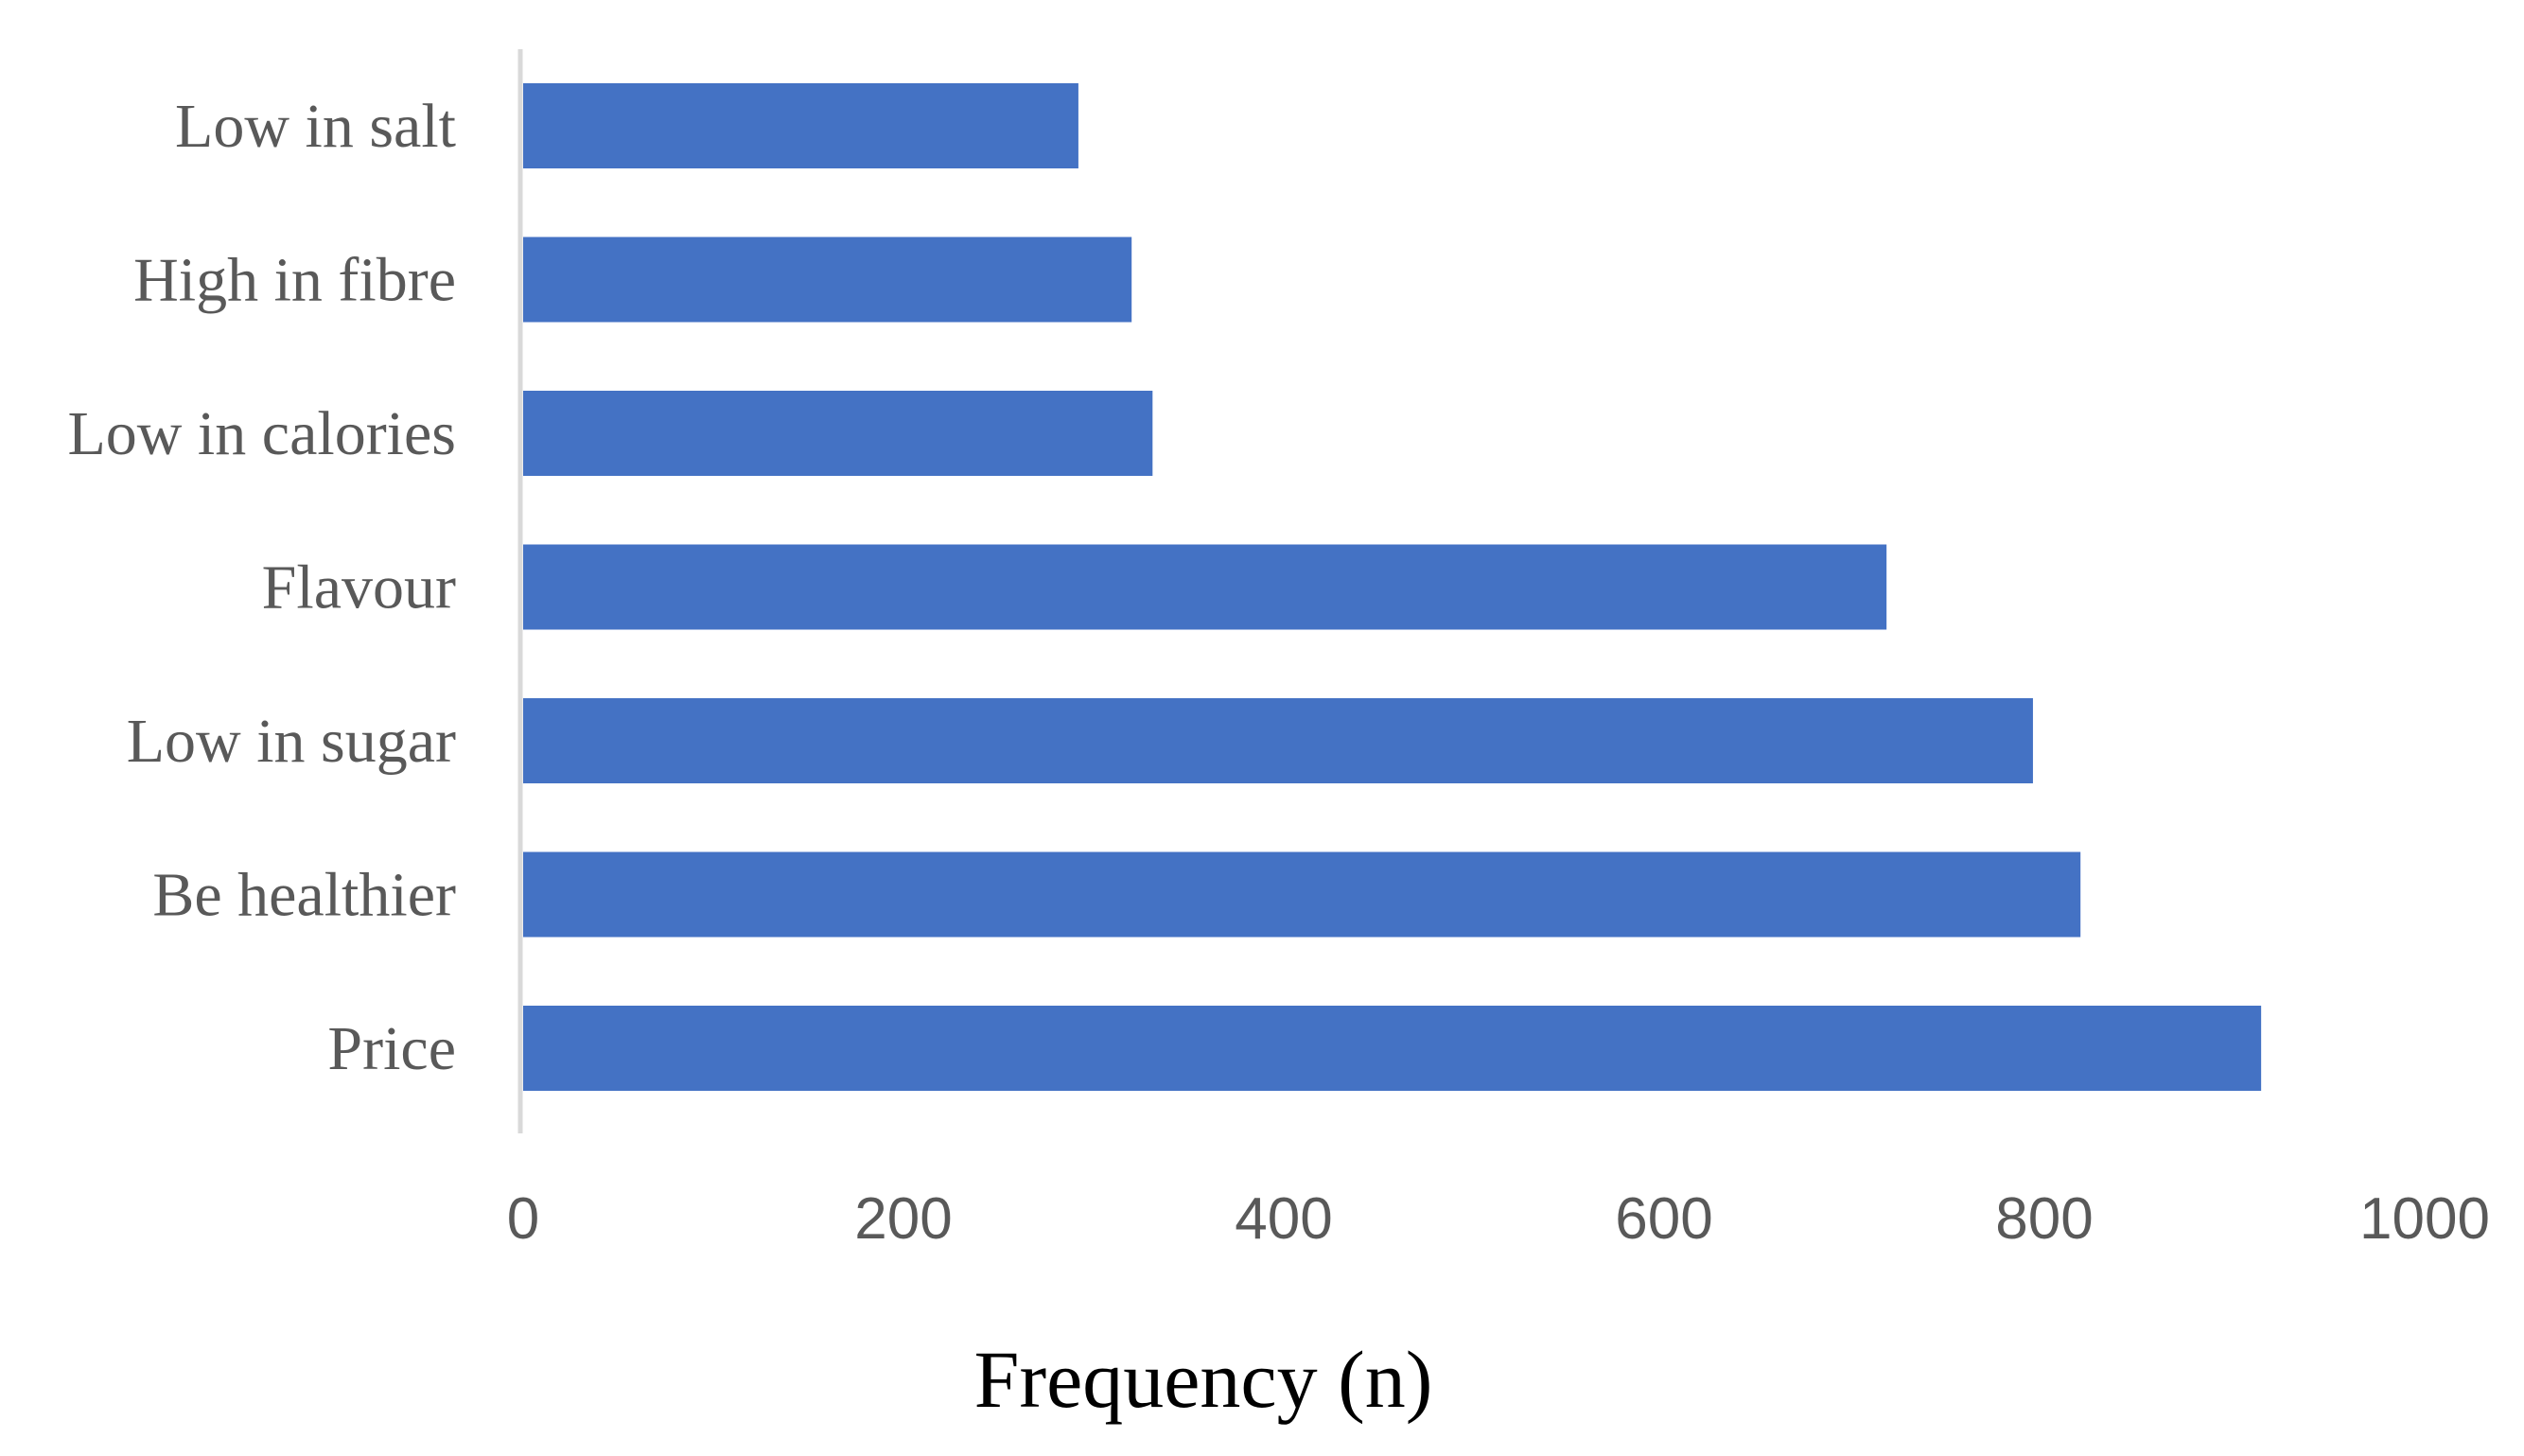 This screenshot has width=2524, height=1456. Describe the element at coordinates (1205, 587) in the screenshot. I see `bar-flavour` at that location.